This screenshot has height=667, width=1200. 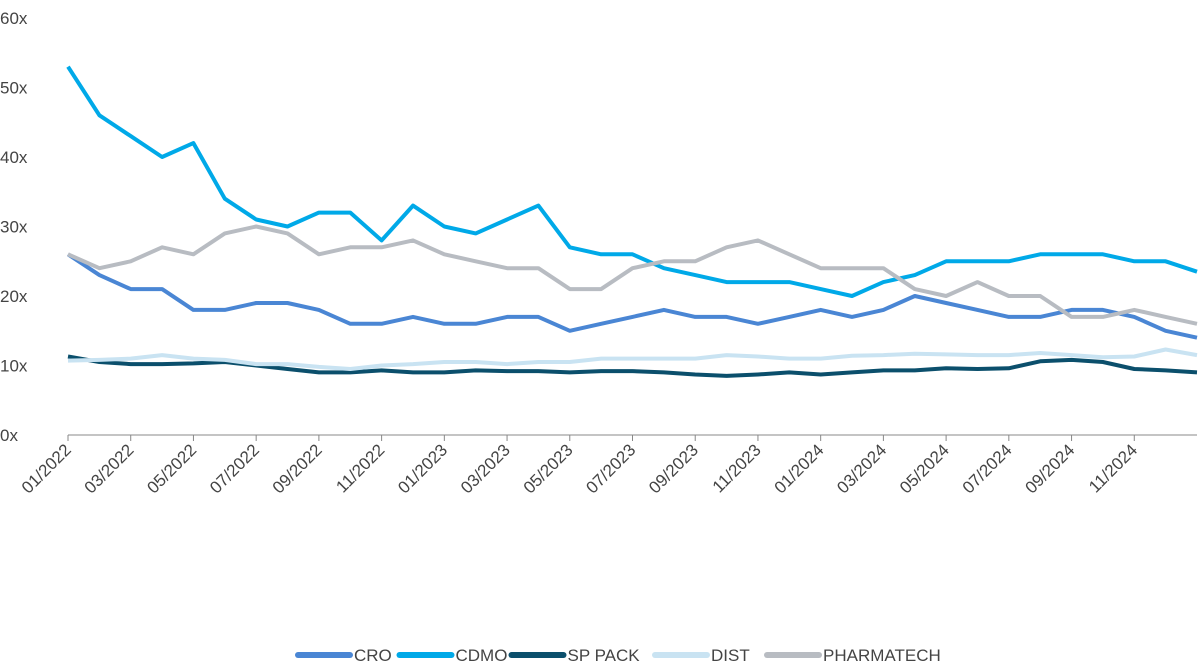 What do you see at coordinates (924, 468) in the screenshot?
I see `x-tick-label: 05/2024` at bounding box center [924, 468].